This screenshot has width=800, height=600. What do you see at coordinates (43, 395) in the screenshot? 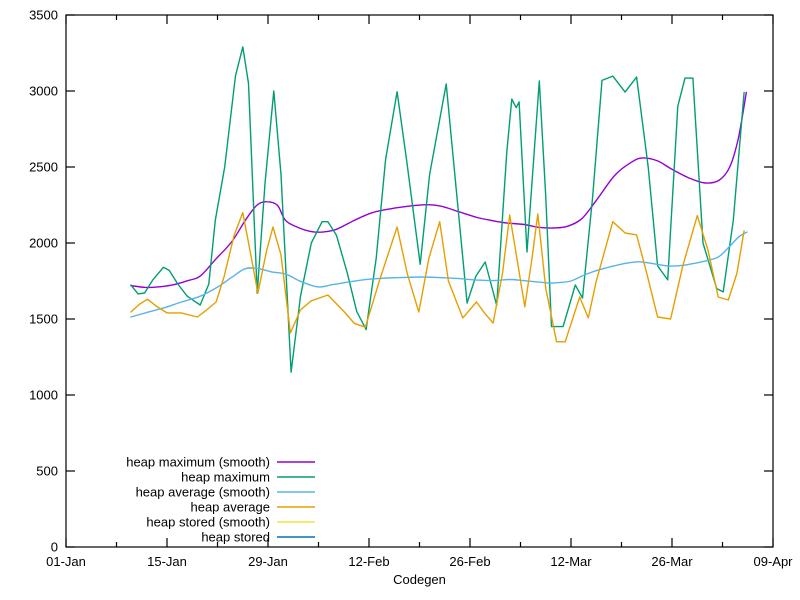
I see `y-tick-label: 1000` at bounding box center [43, 395].